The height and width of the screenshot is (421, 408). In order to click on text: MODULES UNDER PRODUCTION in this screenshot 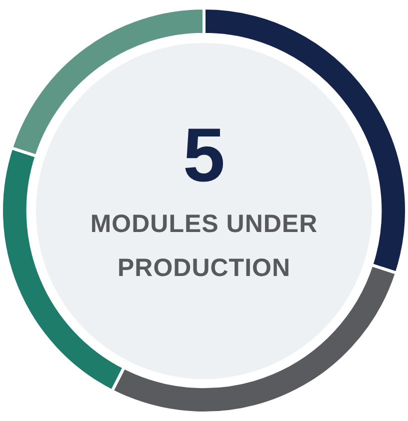, I will do `click(204, 246)`.